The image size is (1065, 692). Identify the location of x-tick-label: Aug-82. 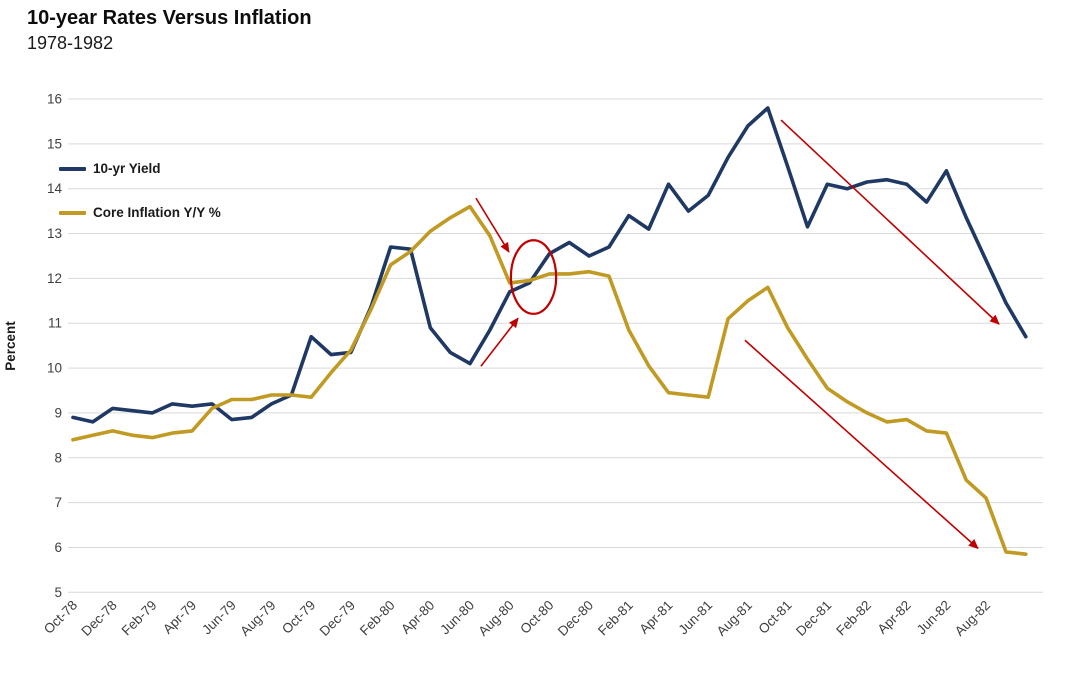
(972, 618).